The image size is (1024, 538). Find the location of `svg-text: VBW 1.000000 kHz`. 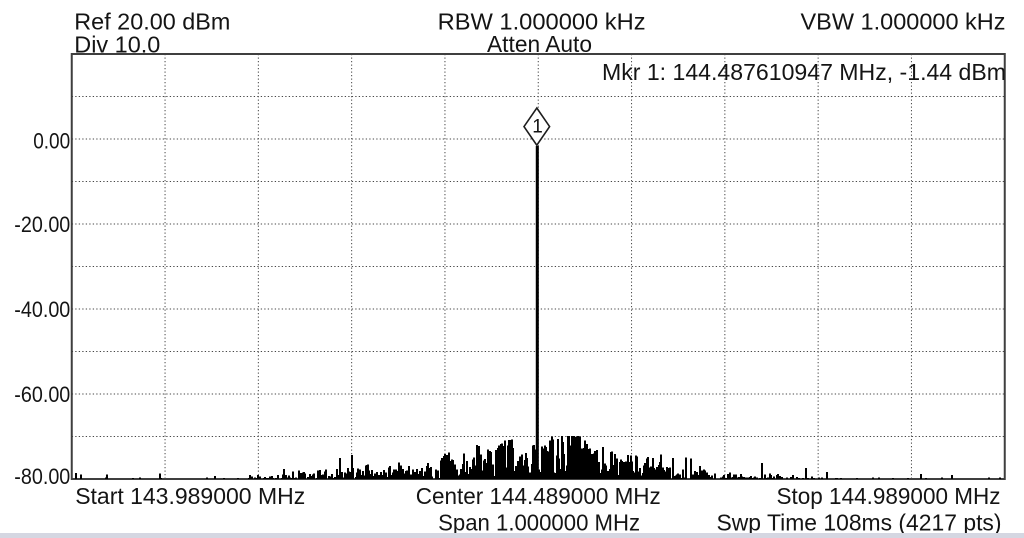

svg-text: VBW 1.000000 kHz is located at coordinates (903, 22).